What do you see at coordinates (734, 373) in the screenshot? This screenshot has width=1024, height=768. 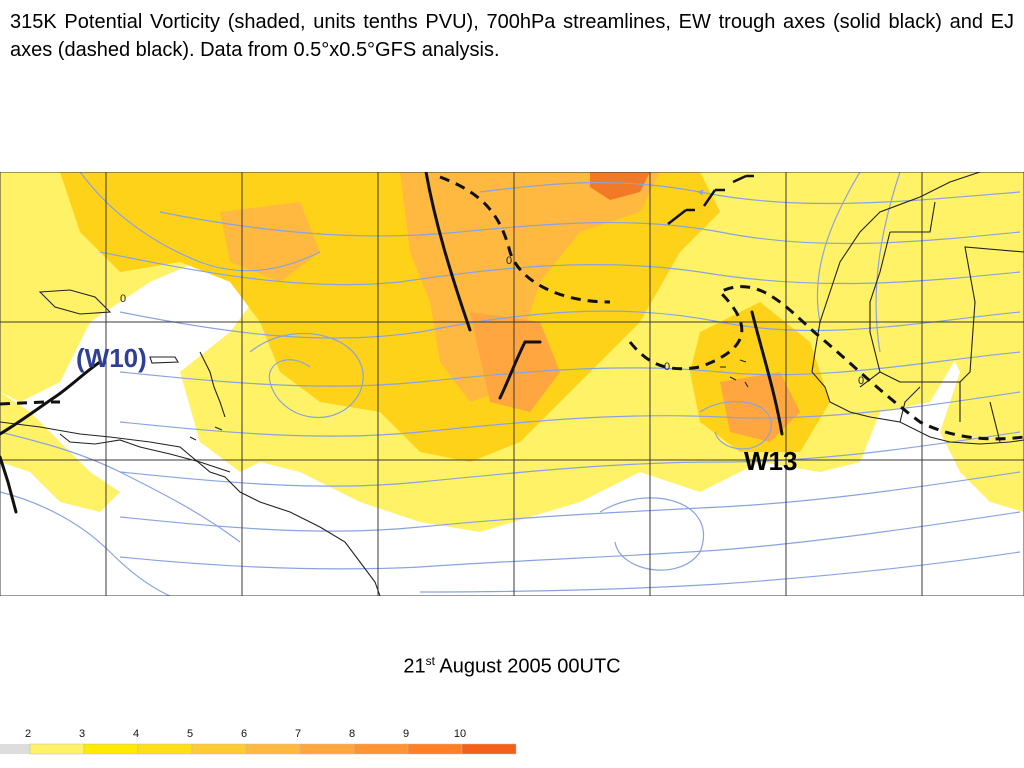 I see `coastline-cape-verde` at bounding box center [734, 373].